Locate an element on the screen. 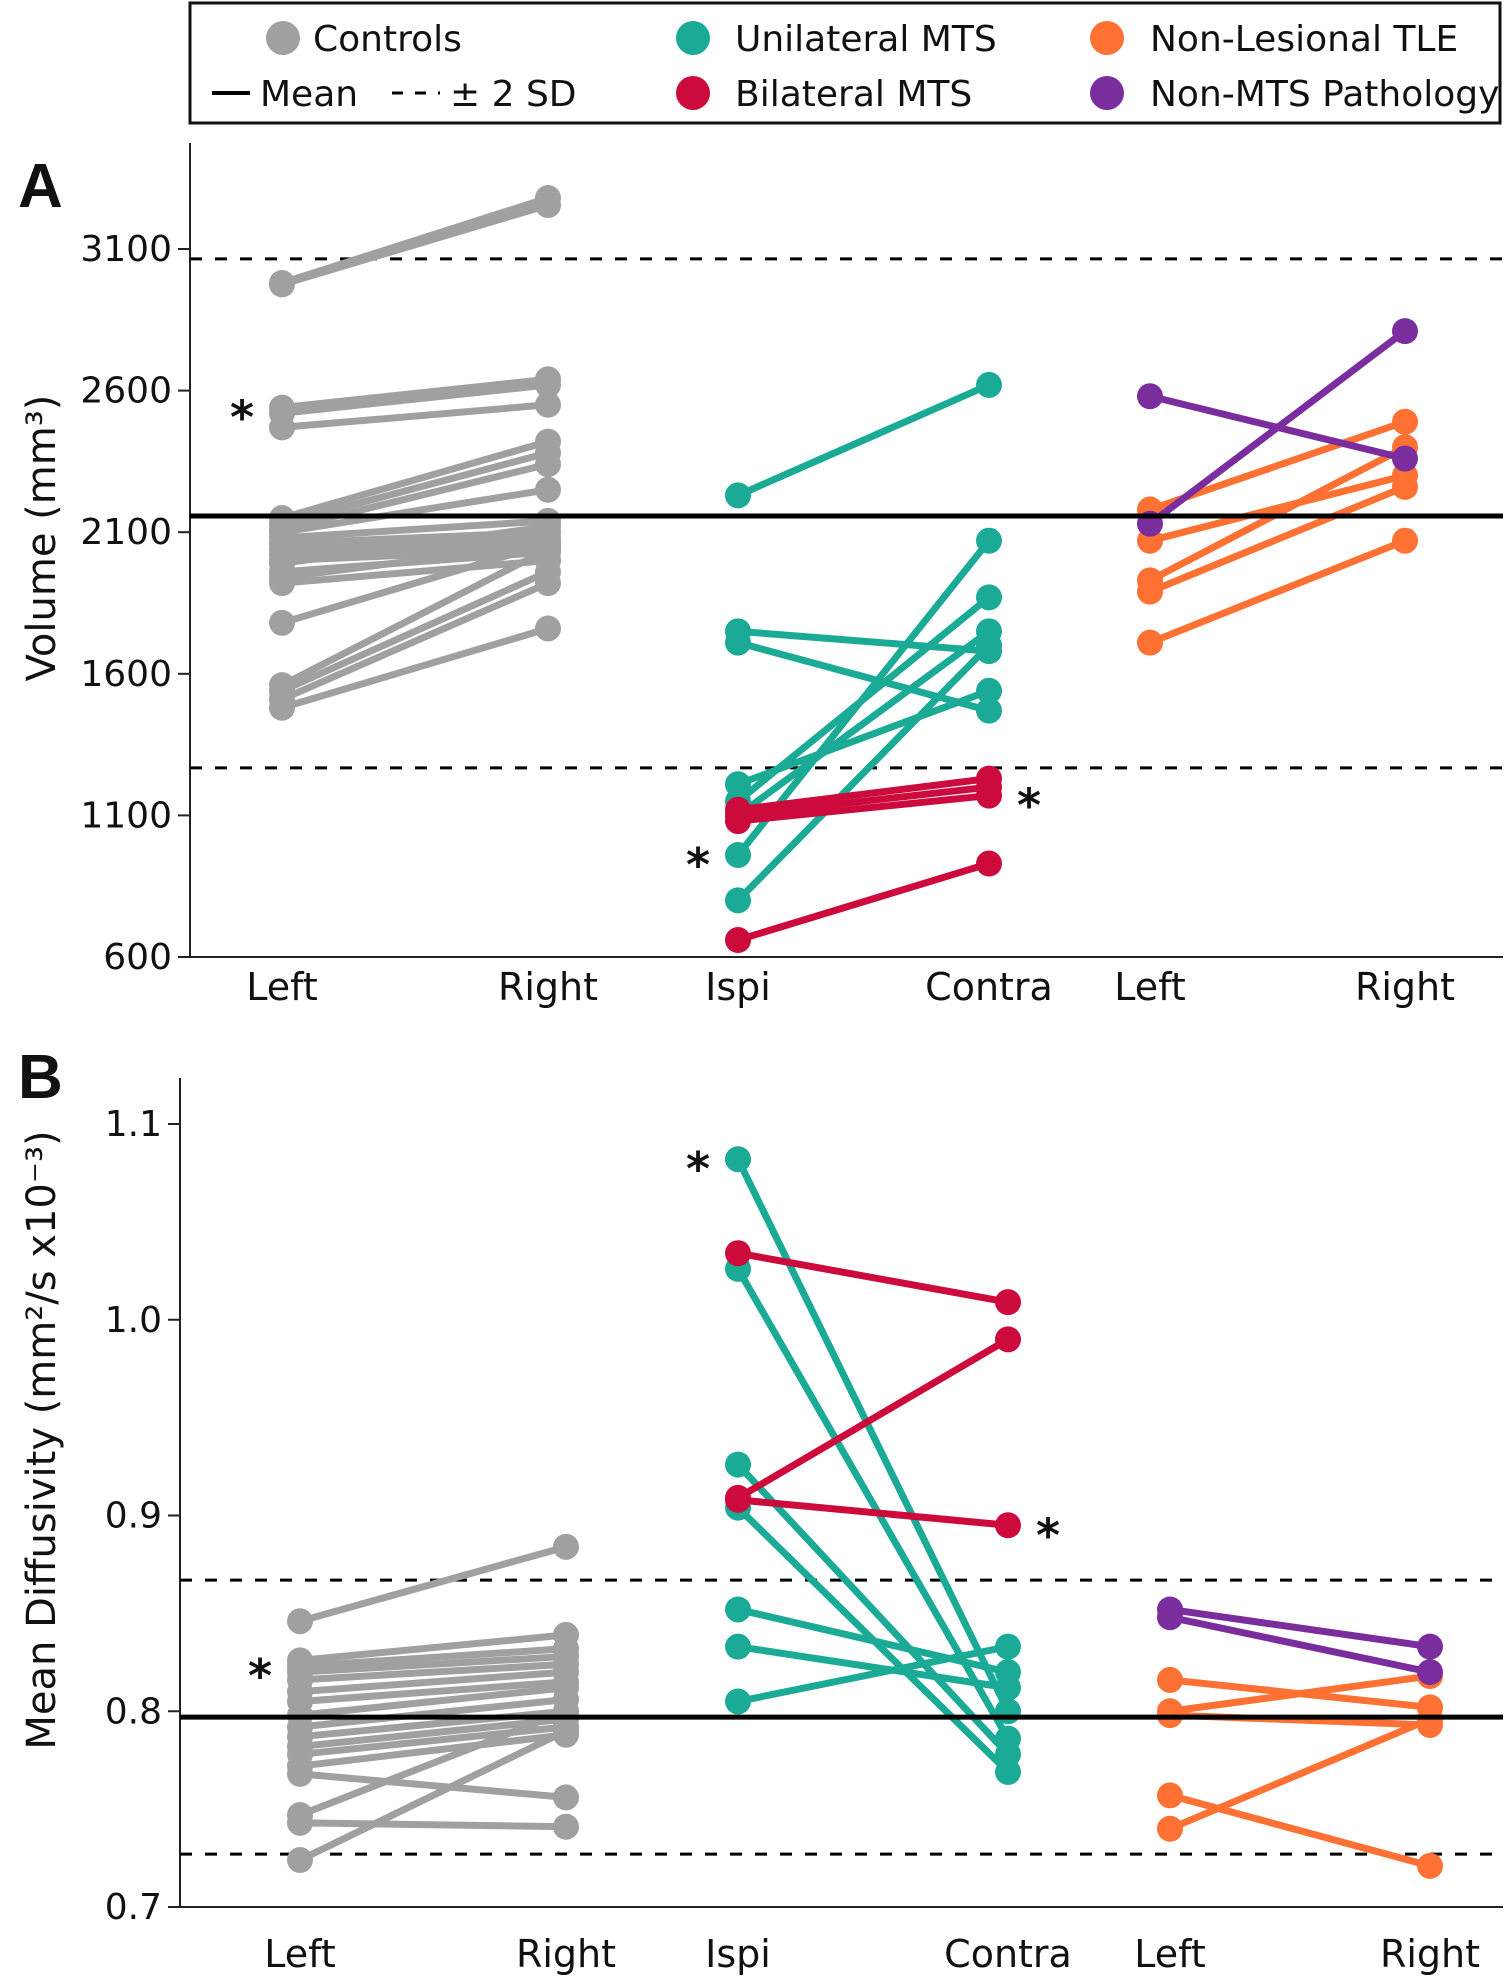 The image size is (1506, 1983). legend-nonmts-marker is located at coordinates (1107, 93).